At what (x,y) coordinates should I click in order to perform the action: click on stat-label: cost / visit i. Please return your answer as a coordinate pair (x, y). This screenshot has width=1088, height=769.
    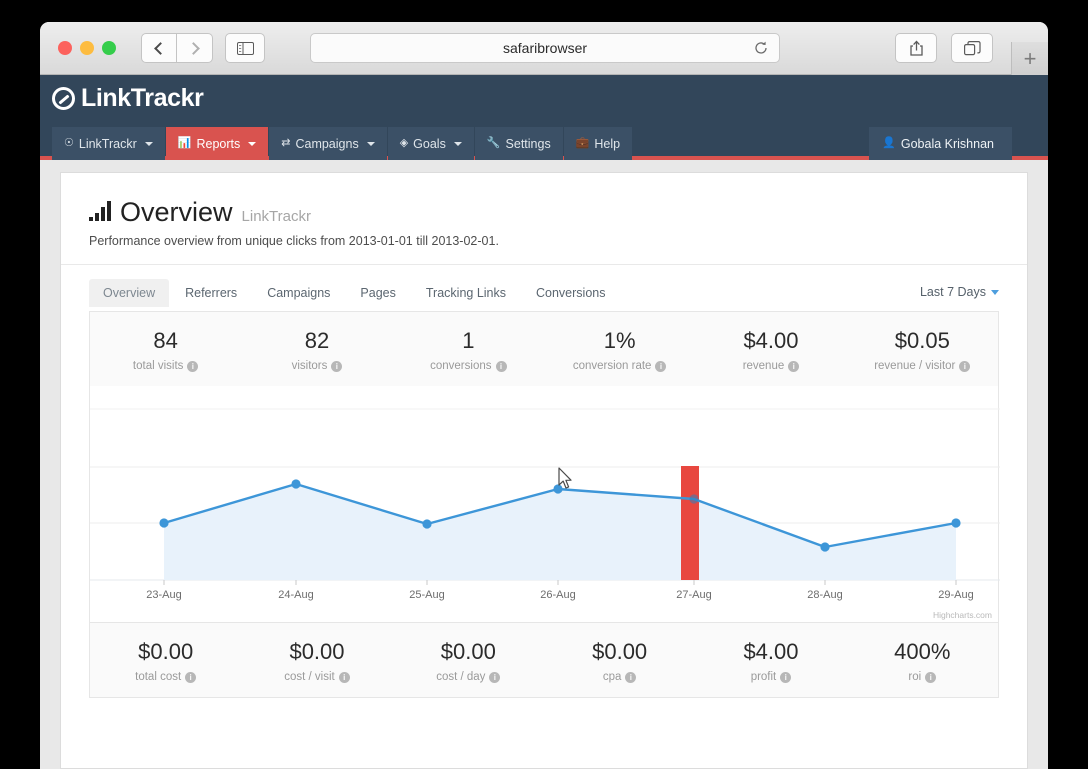
    Looking at the image, I should click on (316, 677).